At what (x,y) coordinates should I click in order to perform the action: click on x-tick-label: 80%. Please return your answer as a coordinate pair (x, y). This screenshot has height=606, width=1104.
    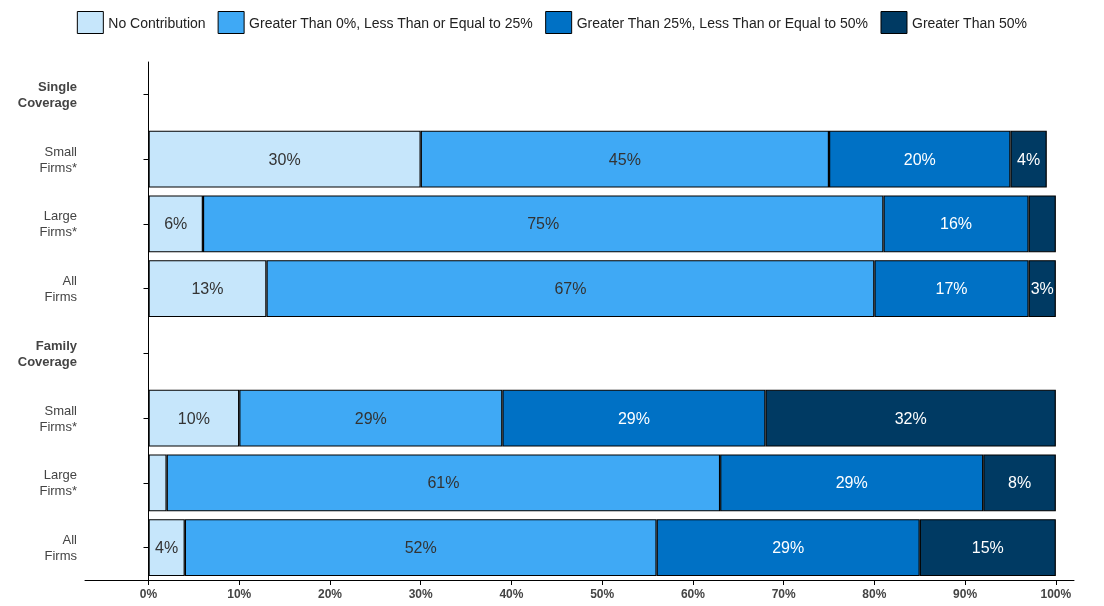
    Looking at the image, I should click on (874, 594).